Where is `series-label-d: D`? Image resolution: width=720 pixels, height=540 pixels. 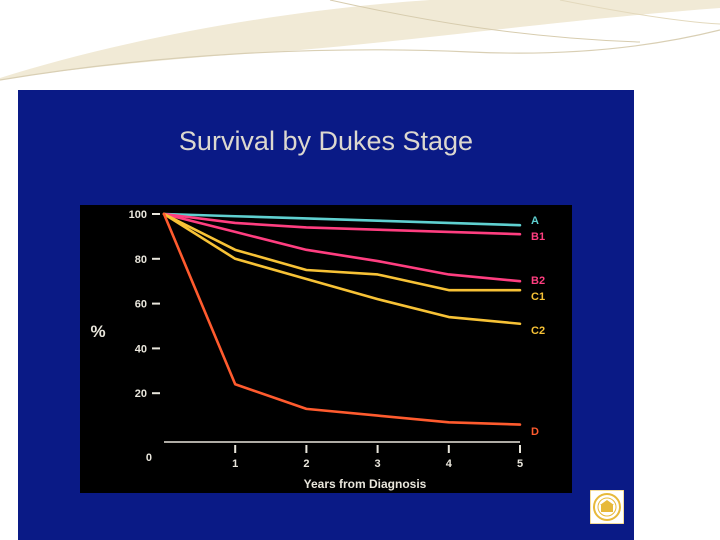 series-label-d: D is located at coordinates (535, 432).